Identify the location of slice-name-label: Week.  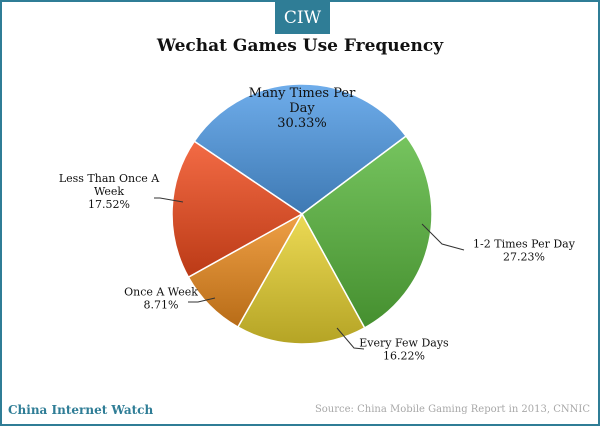
(109, 191).